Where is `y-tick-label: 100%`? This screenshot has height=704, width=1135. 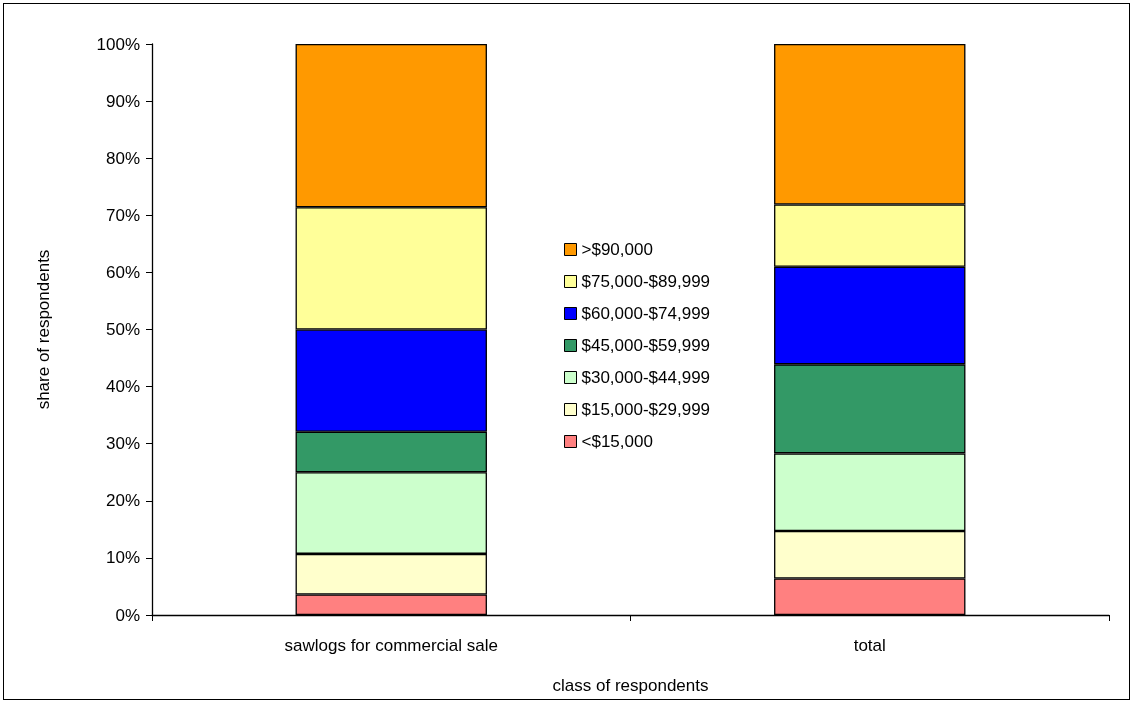 y-tick-label: 100% is located at coordinates (118, 44).